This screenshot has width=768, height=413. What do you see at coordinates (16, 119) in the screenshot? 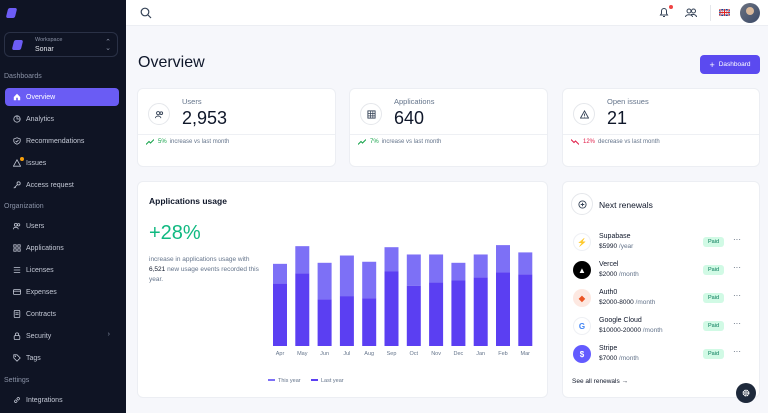
I see `analytics-icon` at bounding box center [16, 119].